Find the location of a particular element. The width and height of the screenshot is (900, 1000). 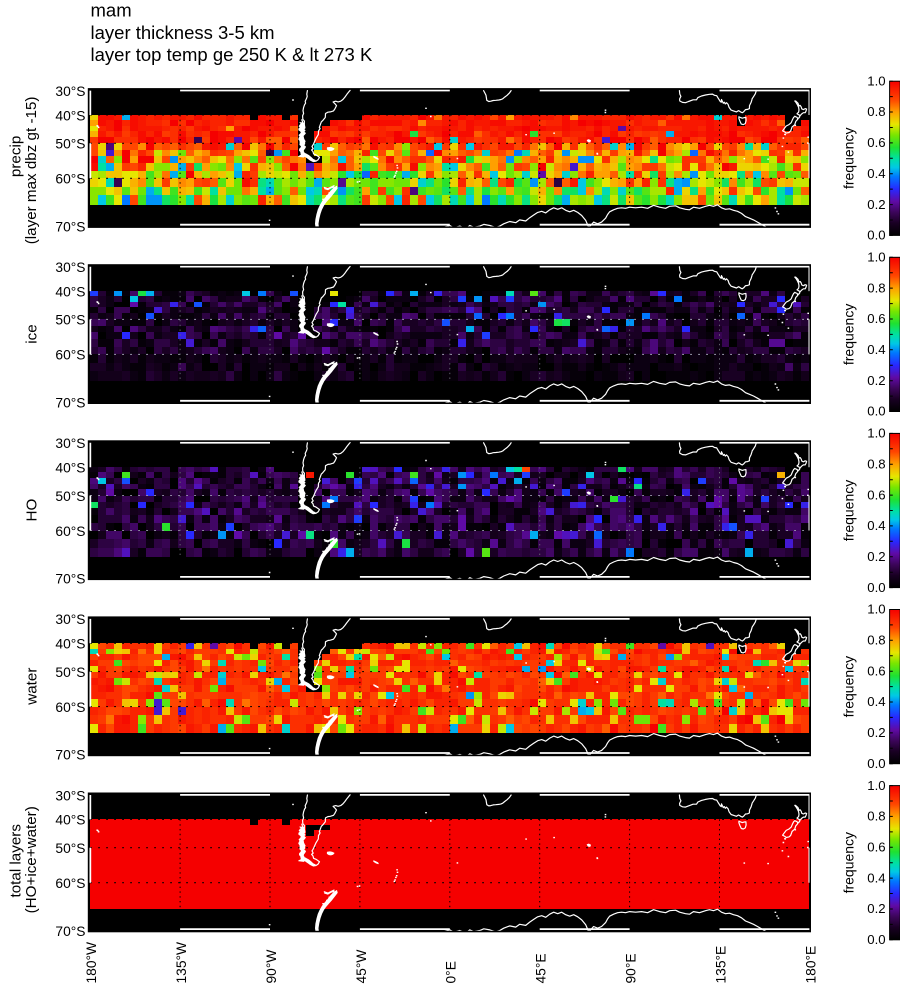

svg-text: ice is located at coordinates (31, 333).